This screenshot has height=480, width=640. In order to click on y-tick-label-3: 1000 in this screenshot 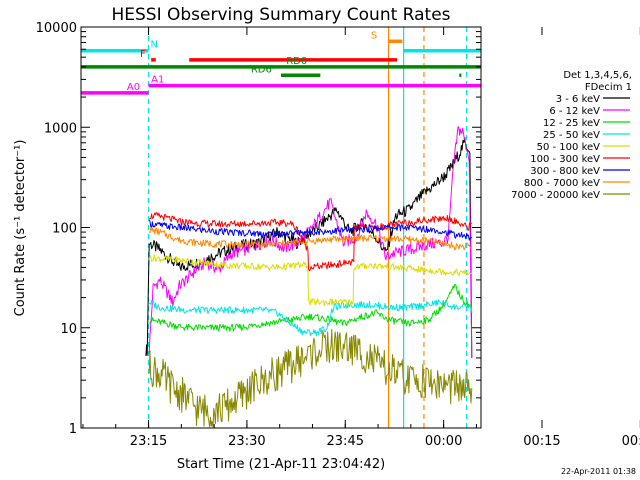, I will do `click(60, 128)`.